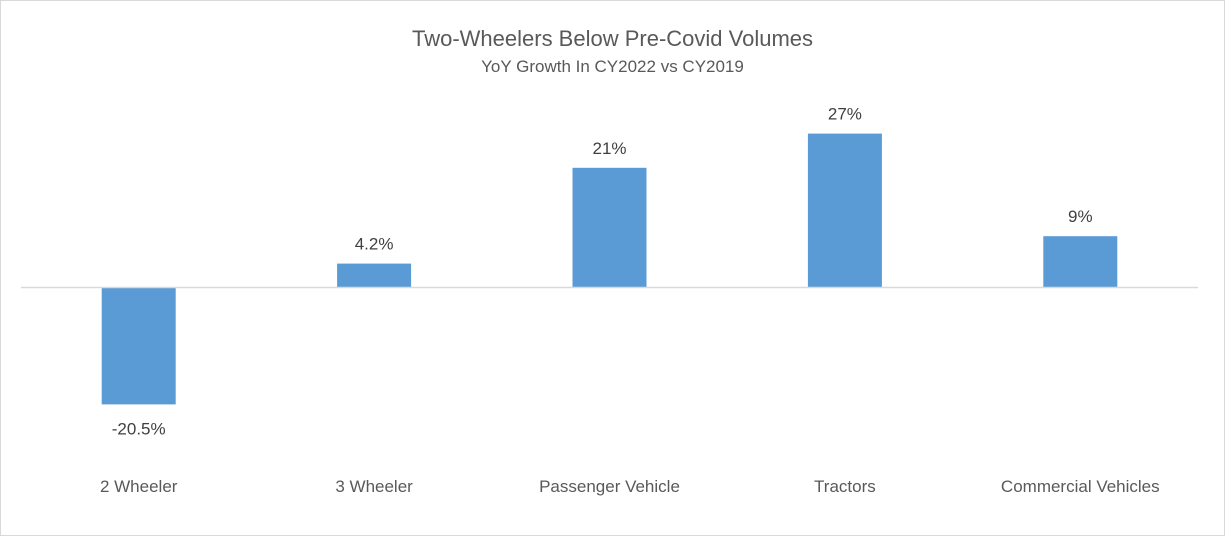 Image resolution: width=1225 pixels, height=536 pixels. What do you see at coordinates (845, 114) in the screenshot?
I see `data-label-3: 27%` at bounding box center [845, 114].